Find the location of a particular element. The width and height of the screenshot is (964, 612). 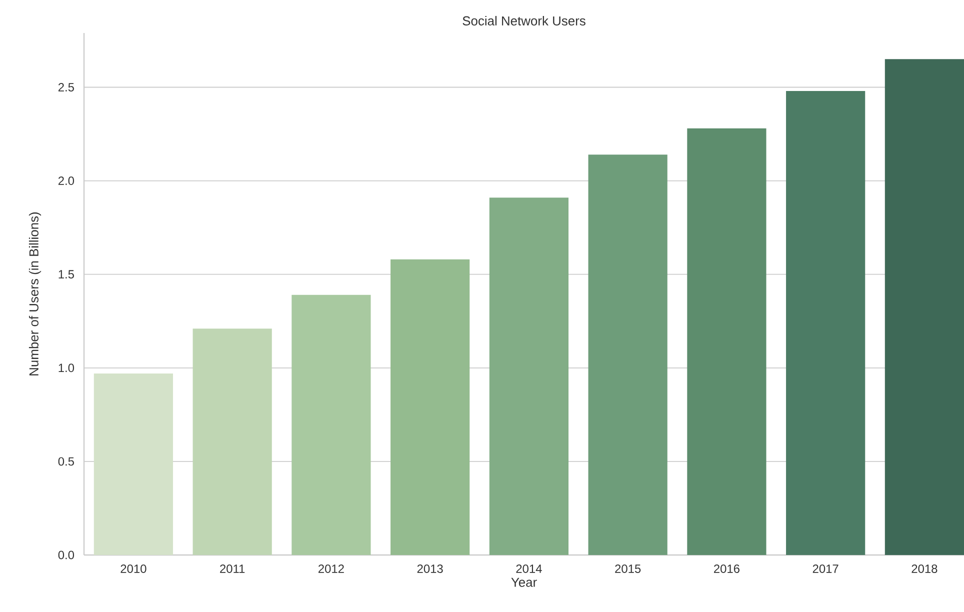

x-tick-label: 2012 is located at coordinates (331, 568).